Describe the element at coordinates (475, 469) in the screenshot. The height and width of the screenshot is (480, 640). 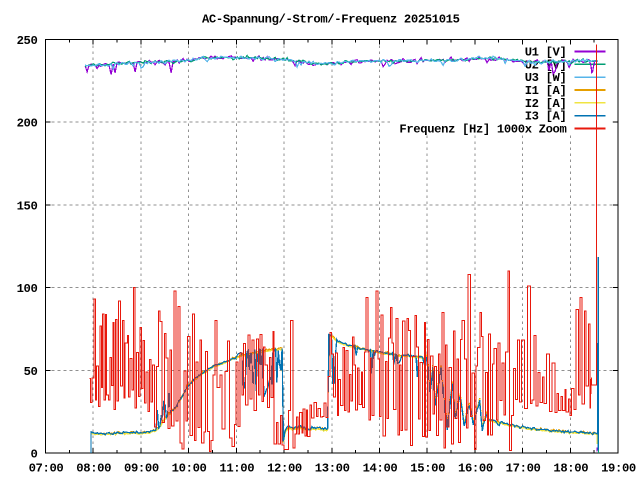
I see `svg-text: 16:00` at that location.